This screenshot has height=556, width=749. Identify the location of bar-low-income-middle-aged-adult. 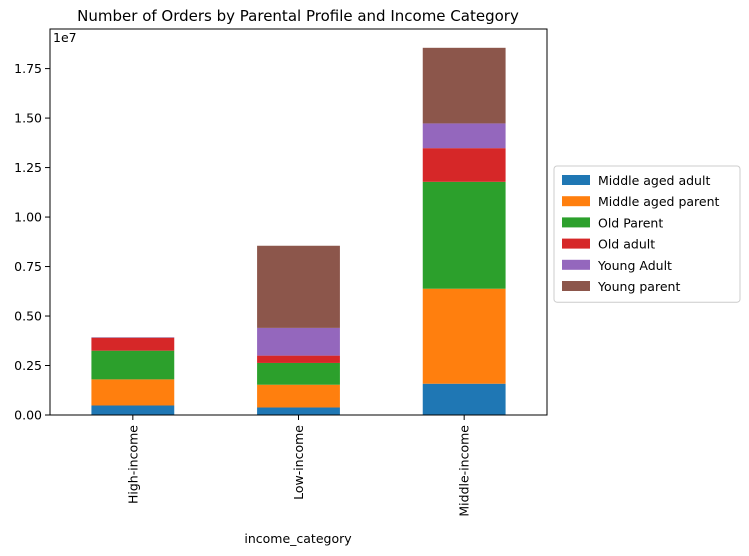
(298, 411).